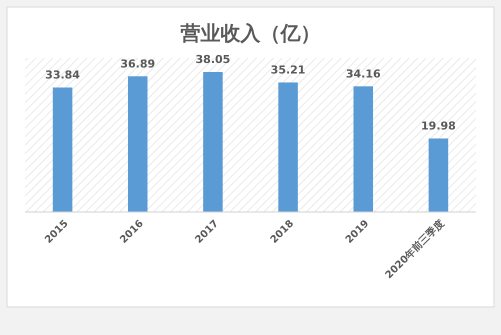 This screenshot has height=335, width=501. Describe the element at coordinates (213, 59) in the screenshot. I see `data-label: 38.05` at that location.